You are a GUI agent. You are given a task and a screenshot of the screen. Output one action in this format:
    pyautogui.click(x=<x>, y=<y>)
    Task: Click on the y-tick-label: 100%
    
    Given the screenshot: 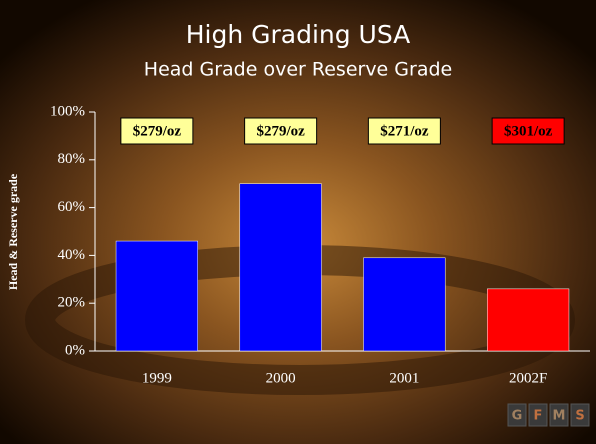 What is the action you would take?
    pyautogui.click(x=67, y=111)
    